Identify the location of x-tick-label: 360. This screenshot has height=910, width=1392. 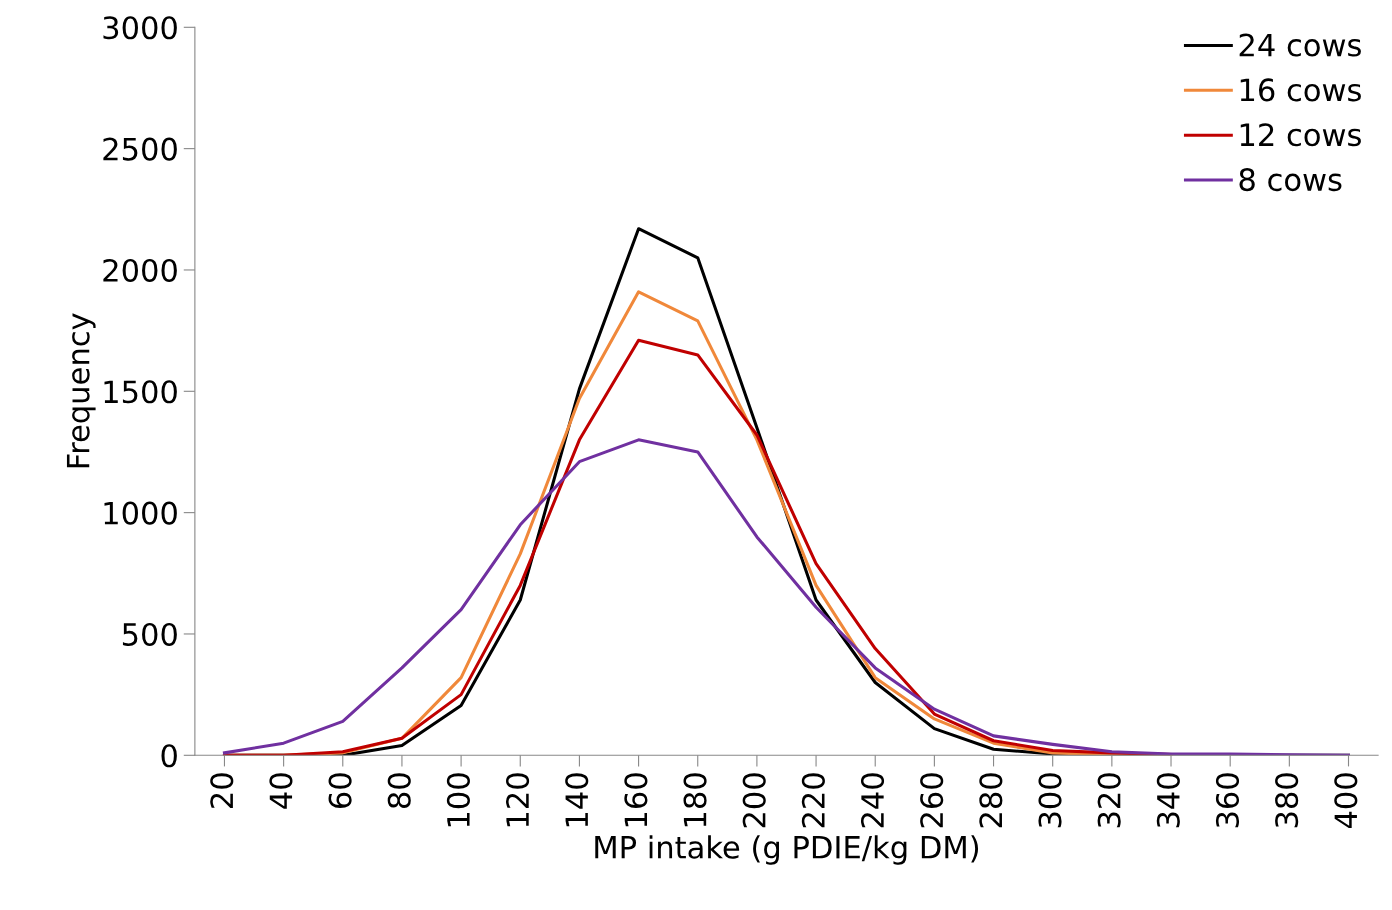
(1227, 800).